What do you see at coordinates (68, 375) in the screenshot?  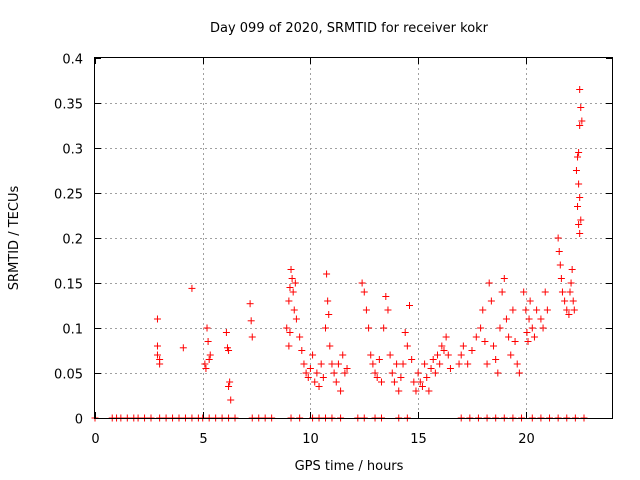 I see `y-tick-label: 0.05` at bounding box center [68, 375].